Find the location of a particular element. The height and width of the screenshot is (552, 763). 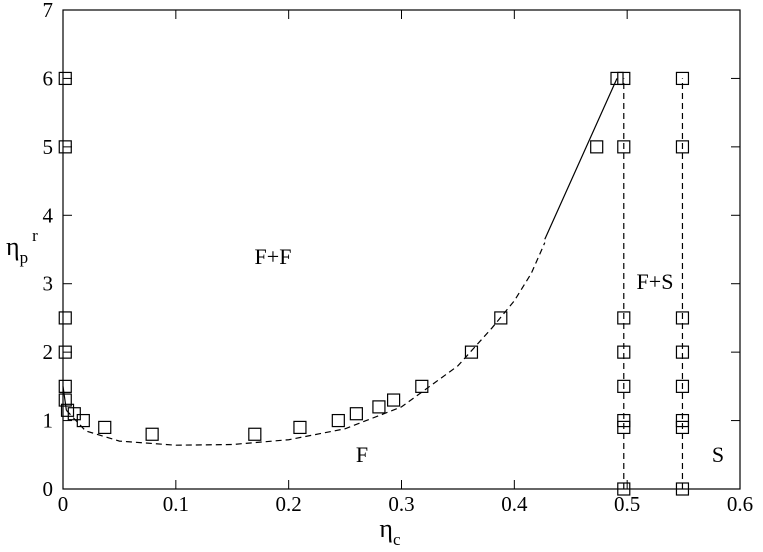

x-axis-label: ηc is located at coordinates (390, 531).